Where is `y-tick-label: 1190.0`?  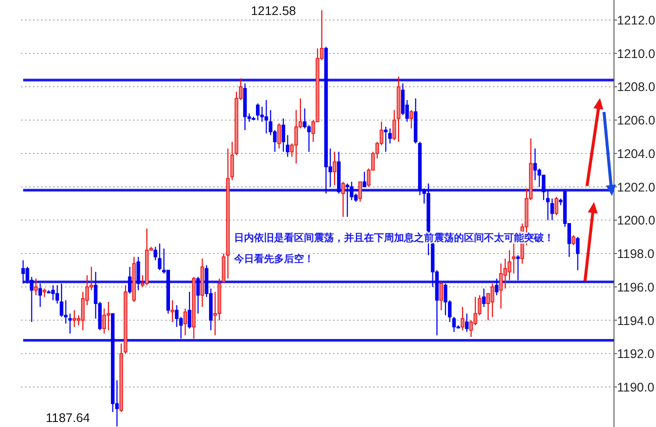 y-tick-label: 1190.0 is located at coordinates (635, 387).